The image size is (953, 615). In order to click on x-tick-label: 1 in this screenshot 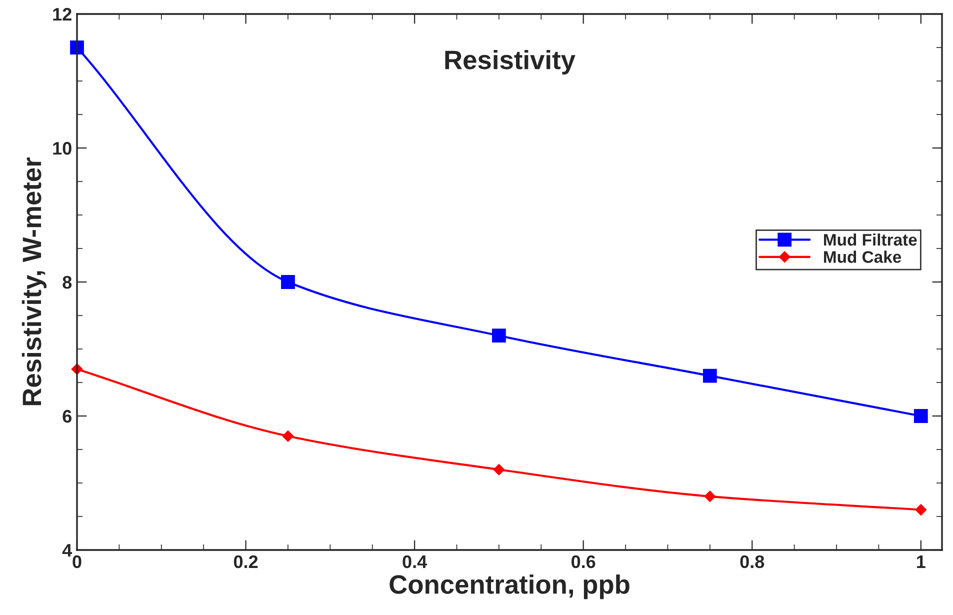, I will do `click(921, 562)`.